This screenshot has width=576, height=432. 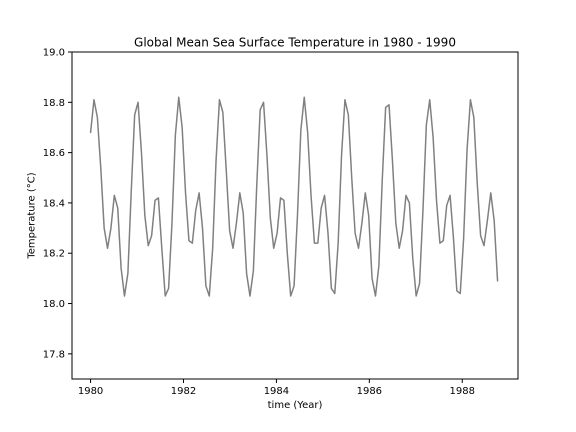 What do you see at coordinates (369, 391) in the screenshot?
I see `x-tick-label: 1986` at bounding box center [369, 391].